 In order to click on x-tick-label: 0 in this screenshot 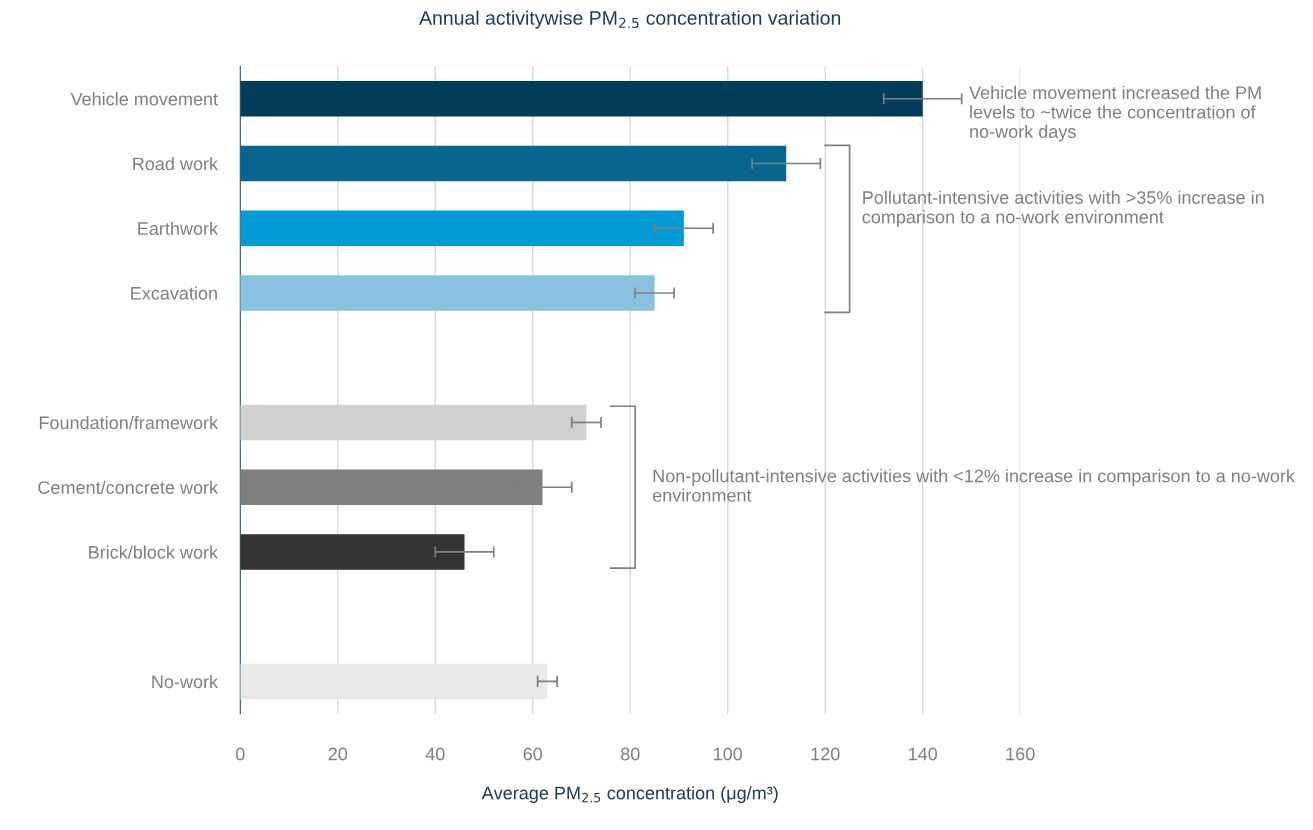, I will do `click(240, 754)`.